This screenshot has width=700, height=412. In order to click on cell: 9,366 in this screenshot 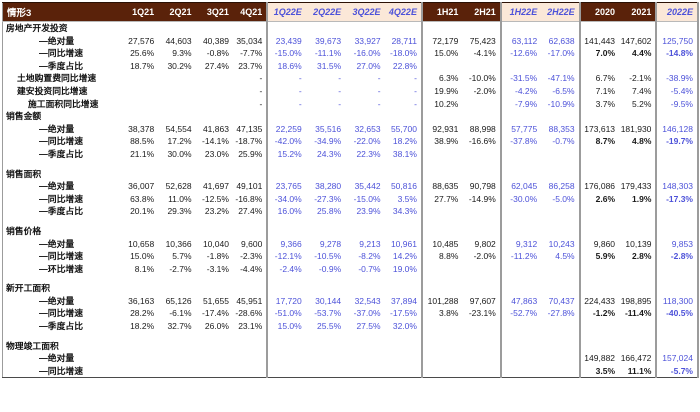, I will do `click(291, 243)`.